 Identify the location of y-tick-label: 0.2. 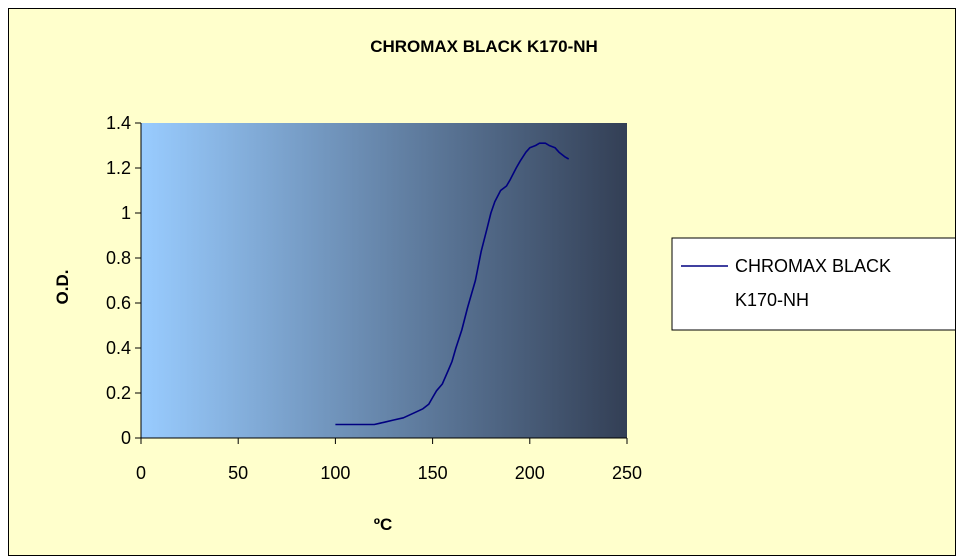
(118, 393).